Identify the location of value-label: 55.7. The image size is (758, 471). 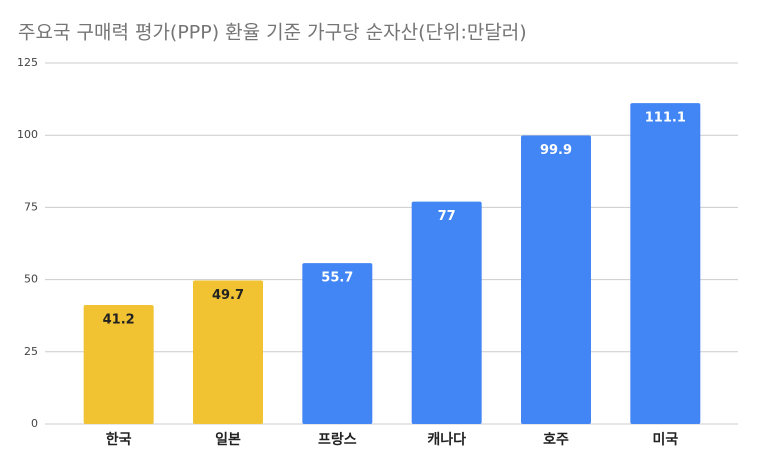
(337, 278).